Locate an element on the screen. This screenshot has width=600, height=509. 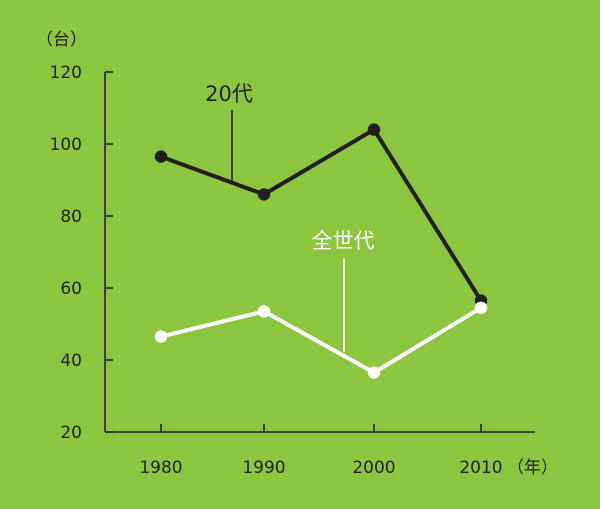
series-label-all-generations: 全世代 is located at coordinates (343, 241).